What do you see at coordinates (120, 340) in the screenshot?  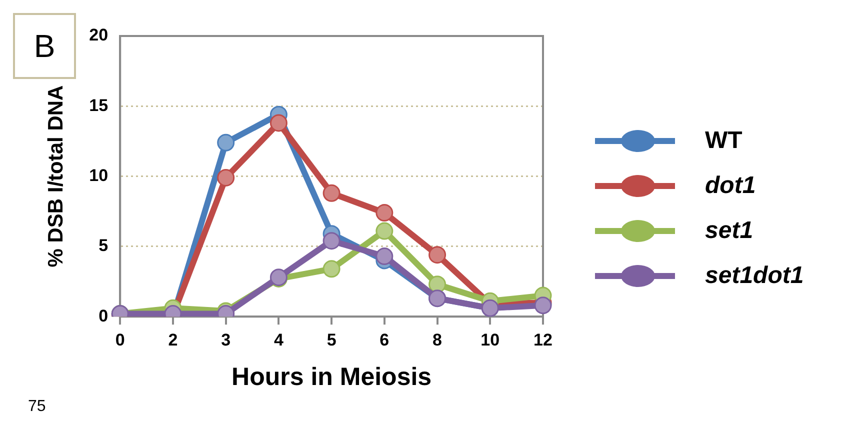 I see `x-tick-label: 0` at bounding box center [120, 340].